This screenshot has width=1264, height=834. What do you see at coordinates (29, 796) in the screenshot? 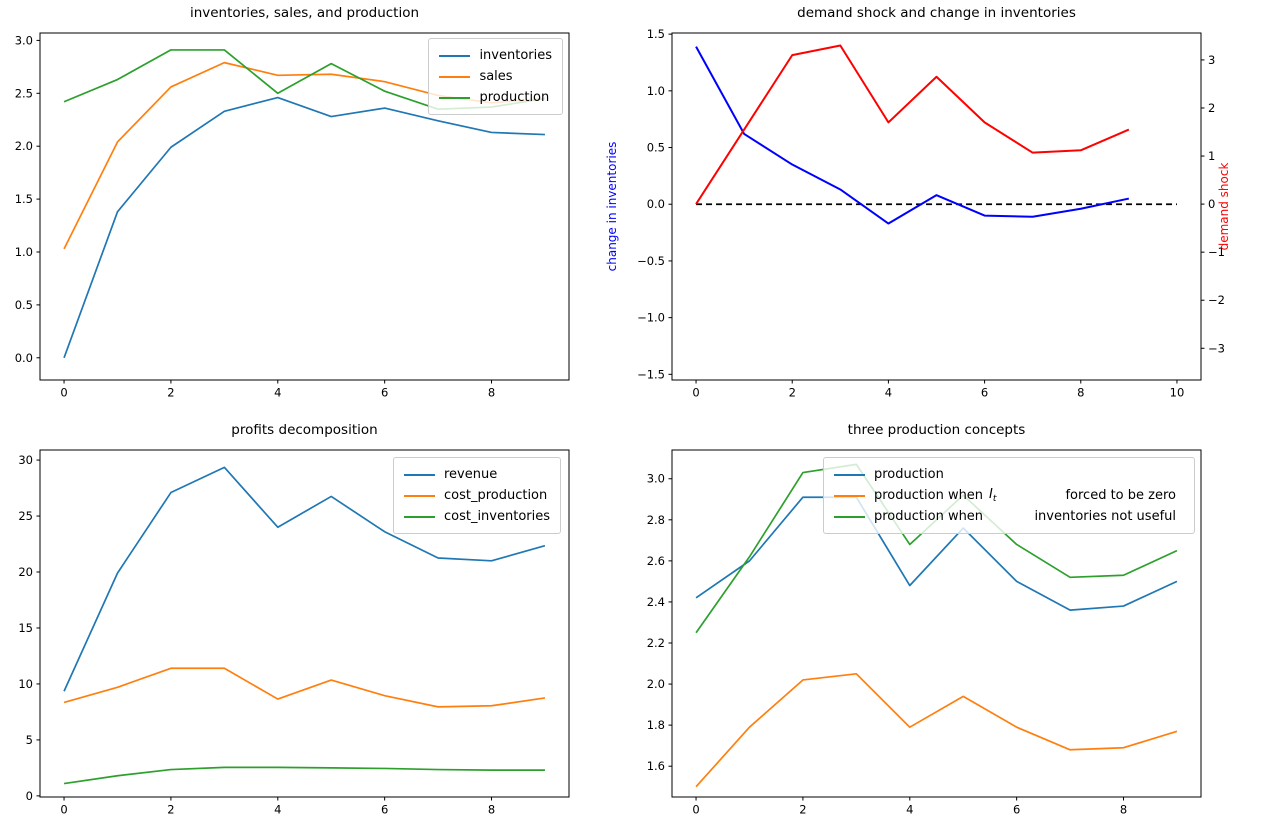
I see `y-tick-label: 0` at bounding box center [29, 796].